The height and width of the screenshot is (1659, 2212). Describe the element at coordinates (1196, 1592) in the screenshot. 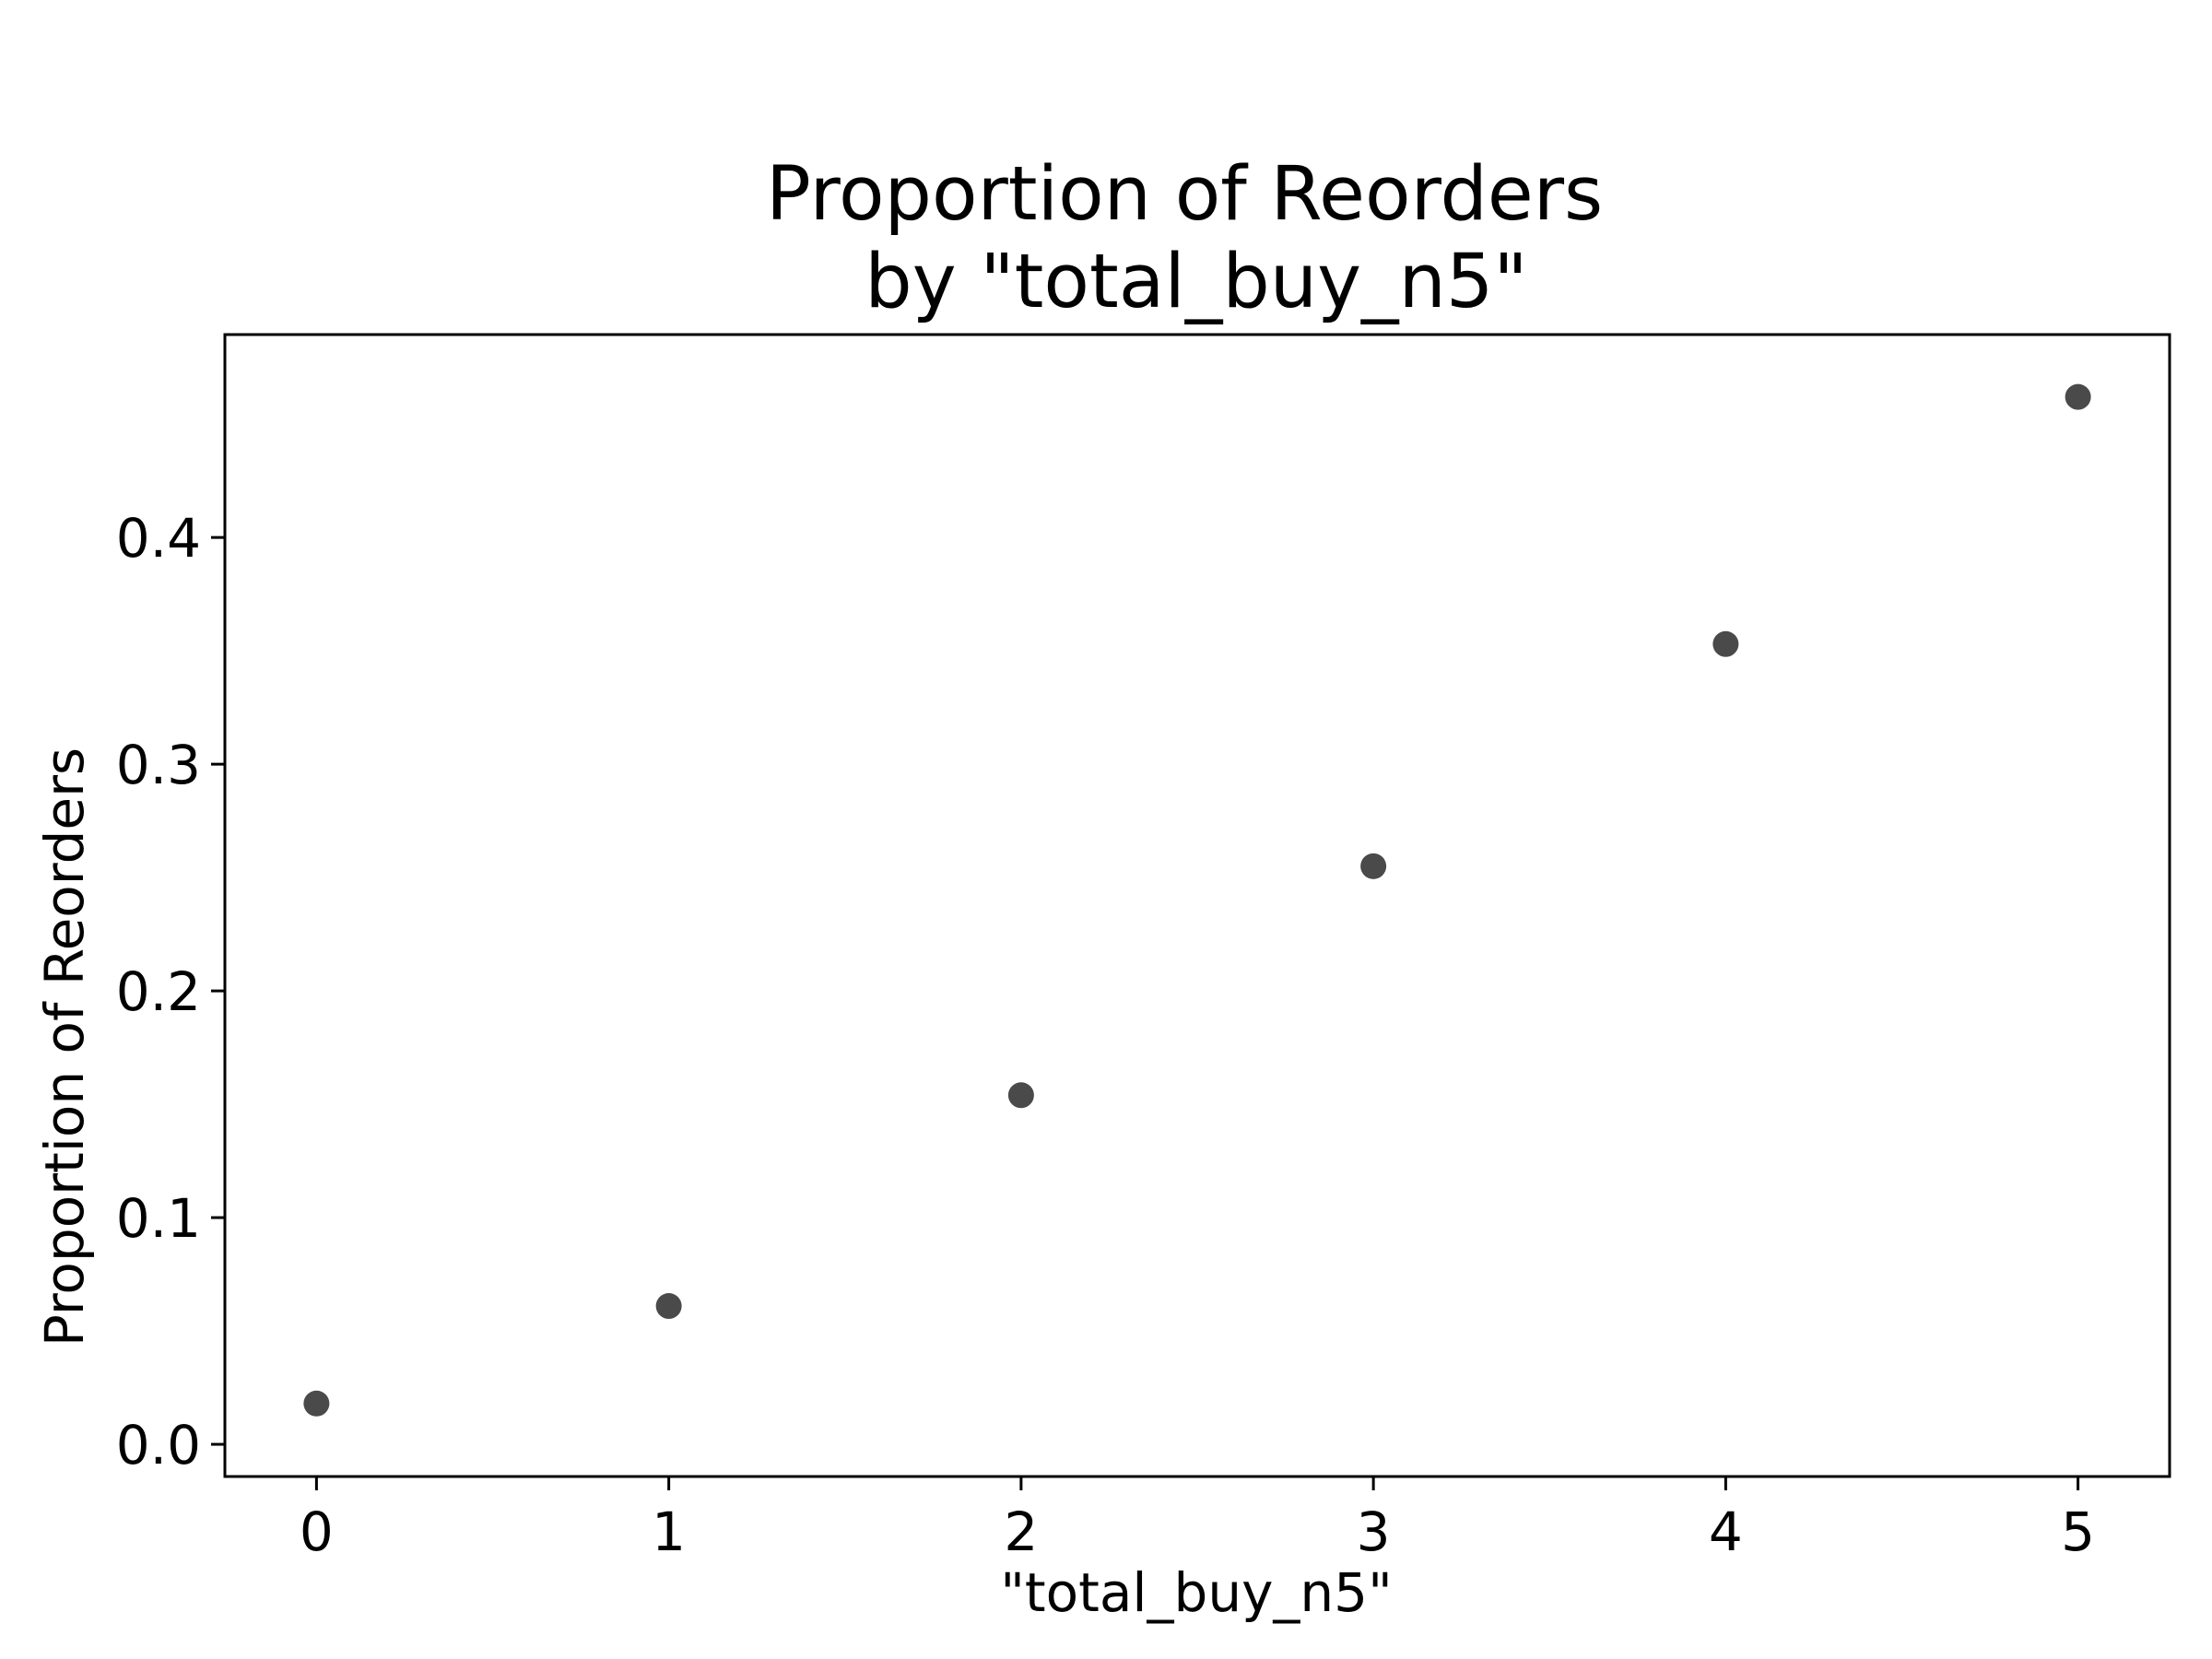

I see `x-axis-label: "total_buy_n5"` at that location.